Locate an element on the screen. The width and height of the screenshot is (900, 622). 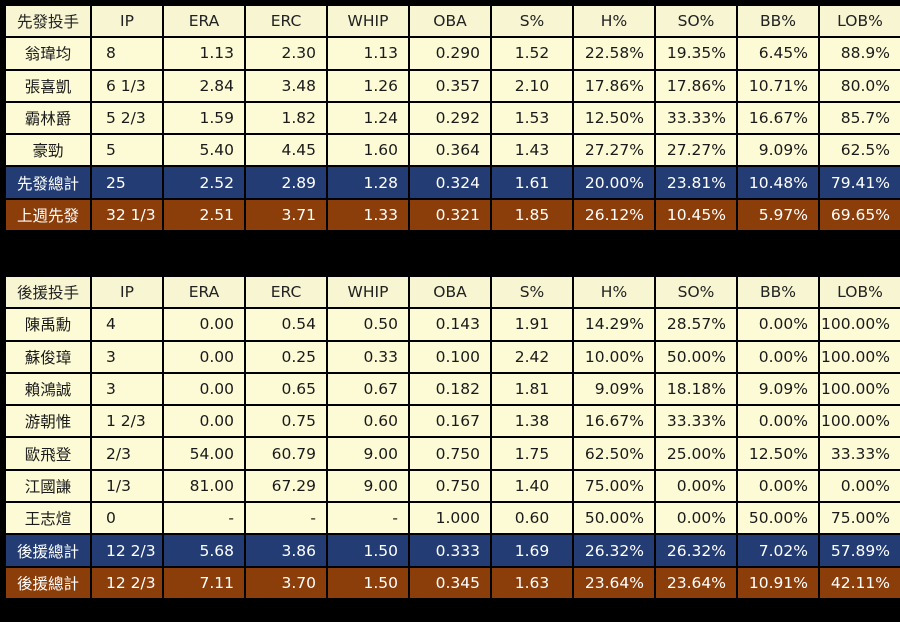
oba-cell: 0.324 is located at coordinates (450, 182).